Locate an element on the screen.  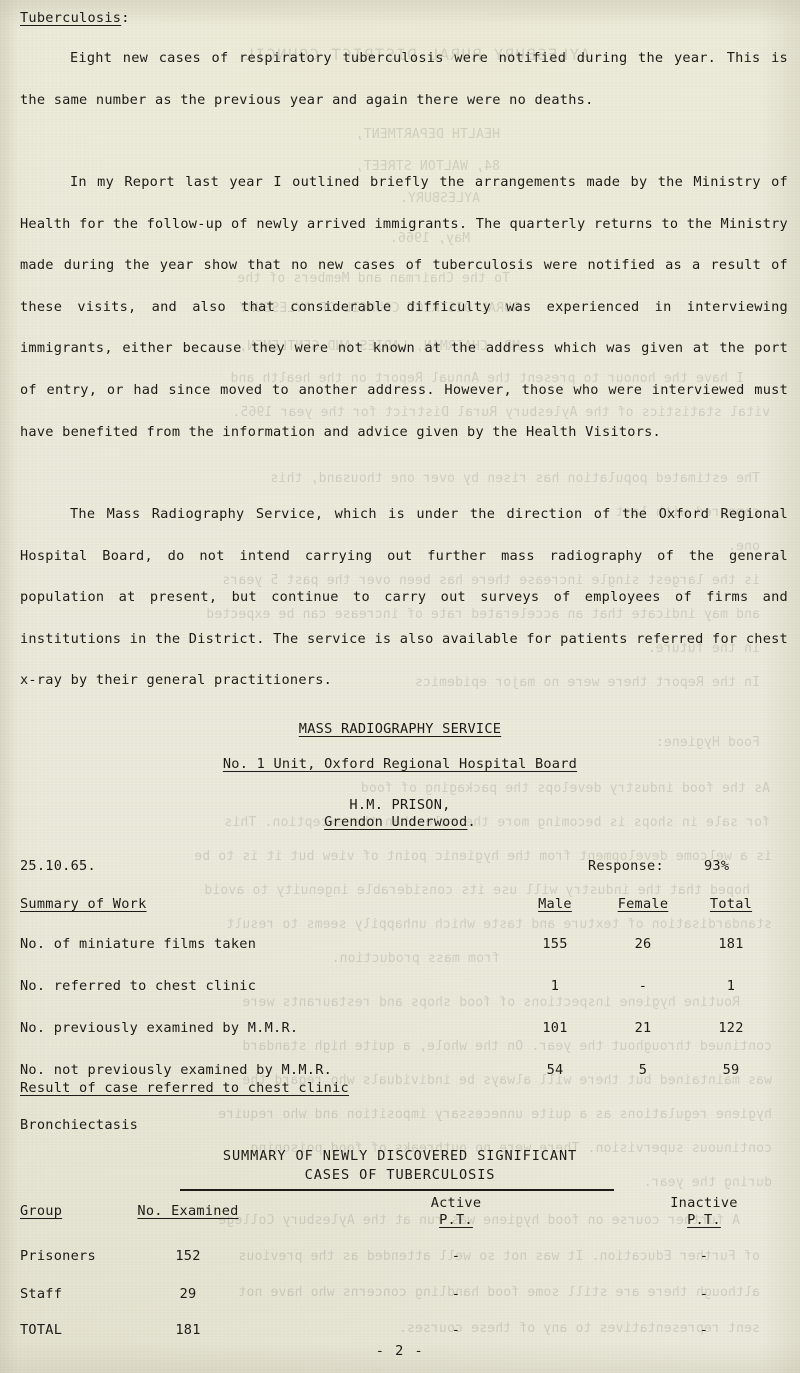
mass-radiography-location: Grendon Underwood. is located at coordinates (400, 822).